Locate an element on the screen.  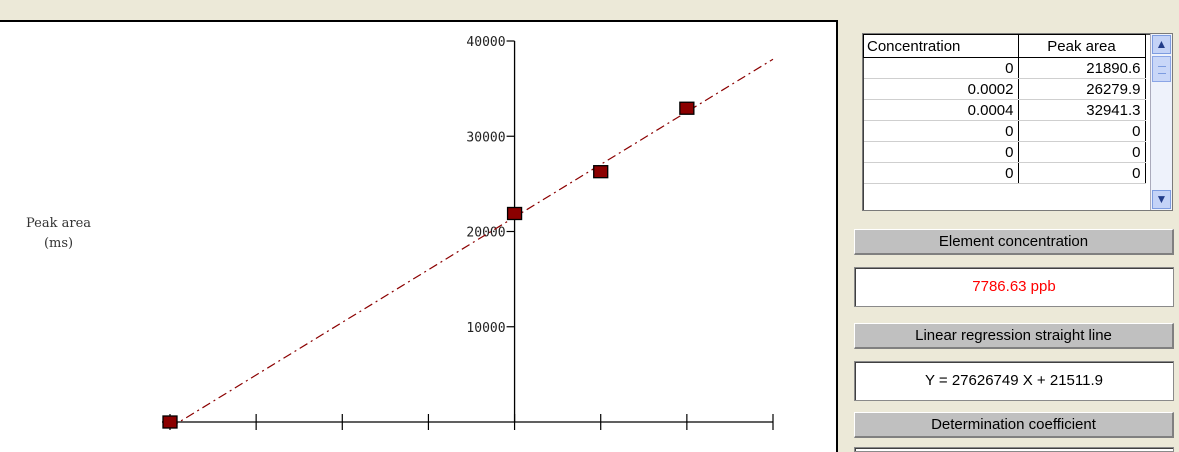
linear-regression-value: Y = 27626749 X + 21511.9 is located at coordinates (1014, 381).